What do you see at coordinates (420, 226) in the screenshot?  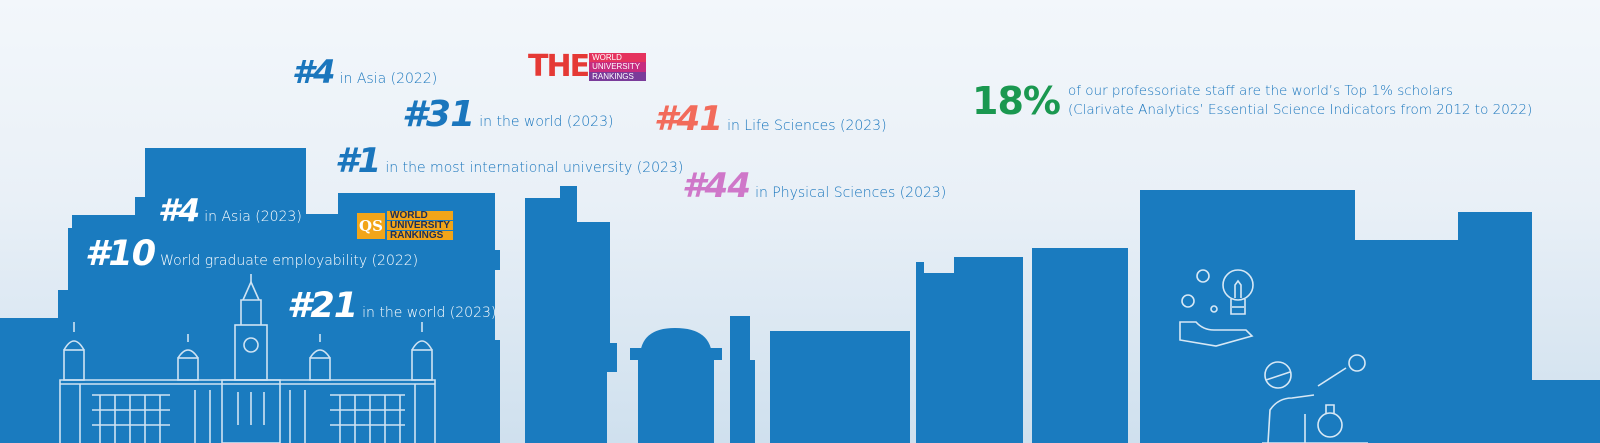 I see `qs-logo-line-2: UNIVERSITY` at bounding box center [420, 226].